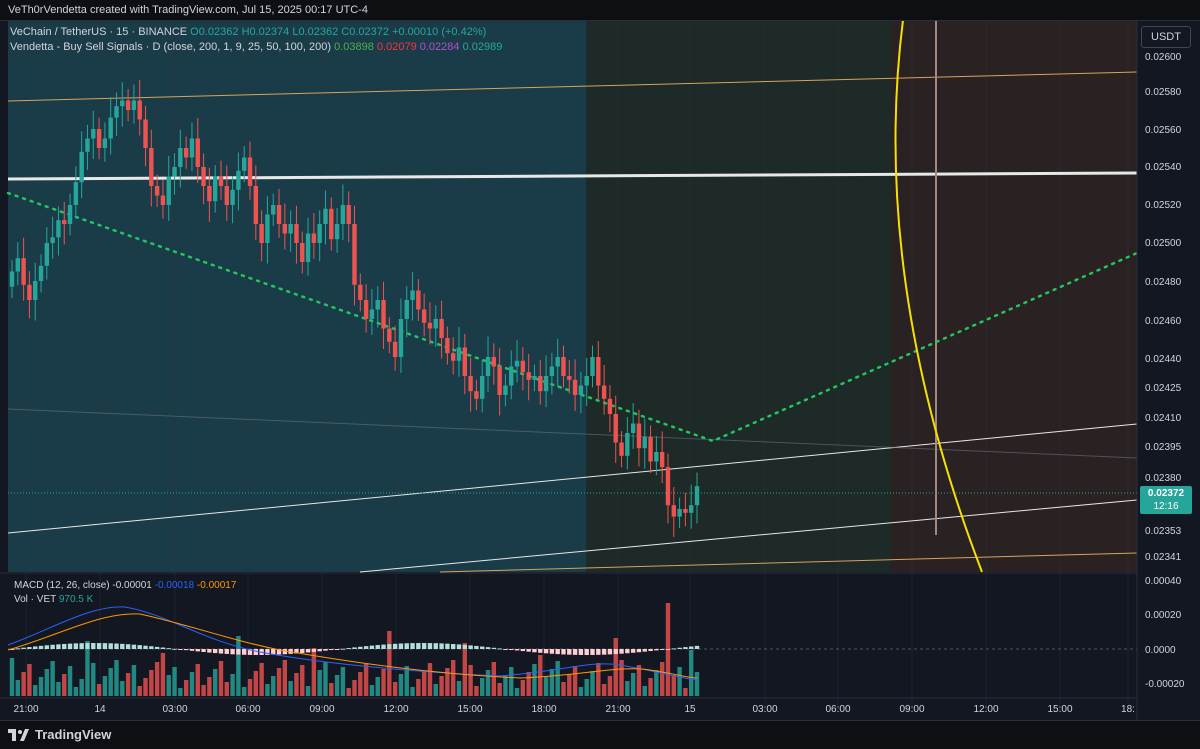  Describe the element at coordinates (59, 734) in the screenshot. I see `tradingview-logo: TradingView` at that location.